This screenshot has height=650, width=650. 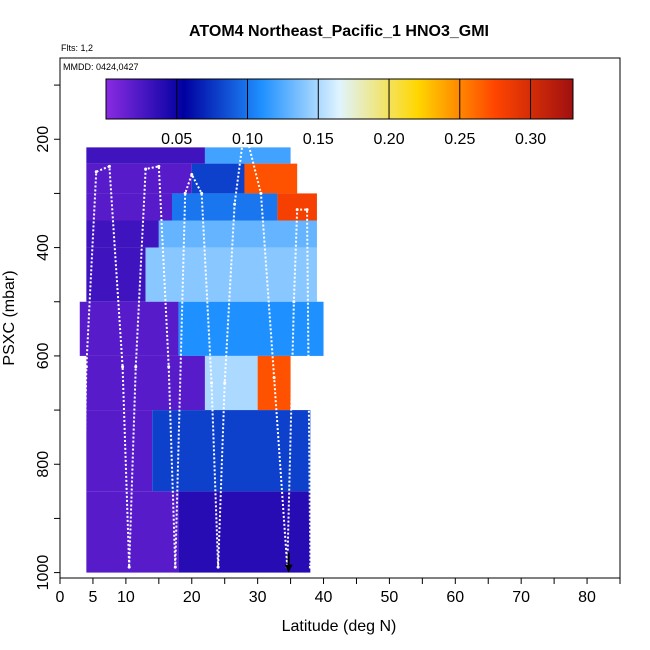 What do you see at coordinates (192, 597) in the screenshot?
I see `x-tick-label: 20` at bounding box center [192, 597].